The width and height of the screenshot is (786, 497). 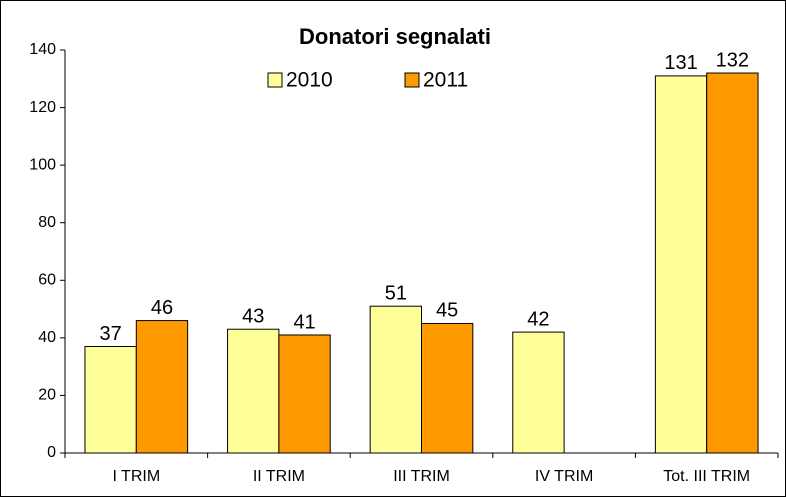 What do you see at coordinates (564, 476) in the screenshot?
I see `x-tick-label: IV TRIM` at bounding box center [564, 476].